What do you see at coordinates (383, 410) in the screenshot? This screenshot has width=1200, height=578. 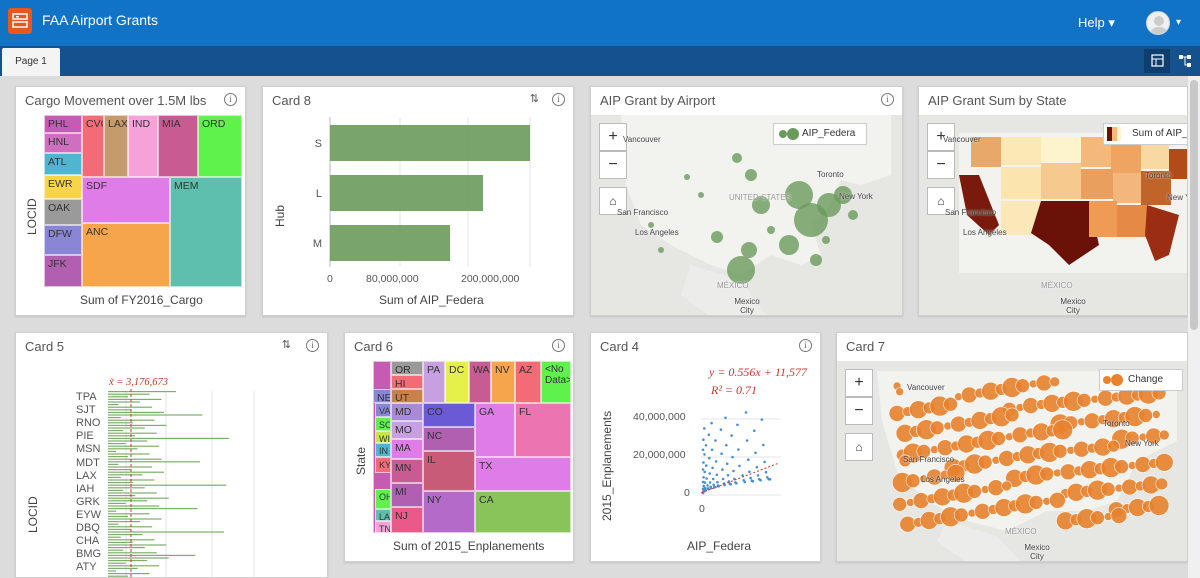 I see `treemap-cell: VA` at bounding box center [383, 410].